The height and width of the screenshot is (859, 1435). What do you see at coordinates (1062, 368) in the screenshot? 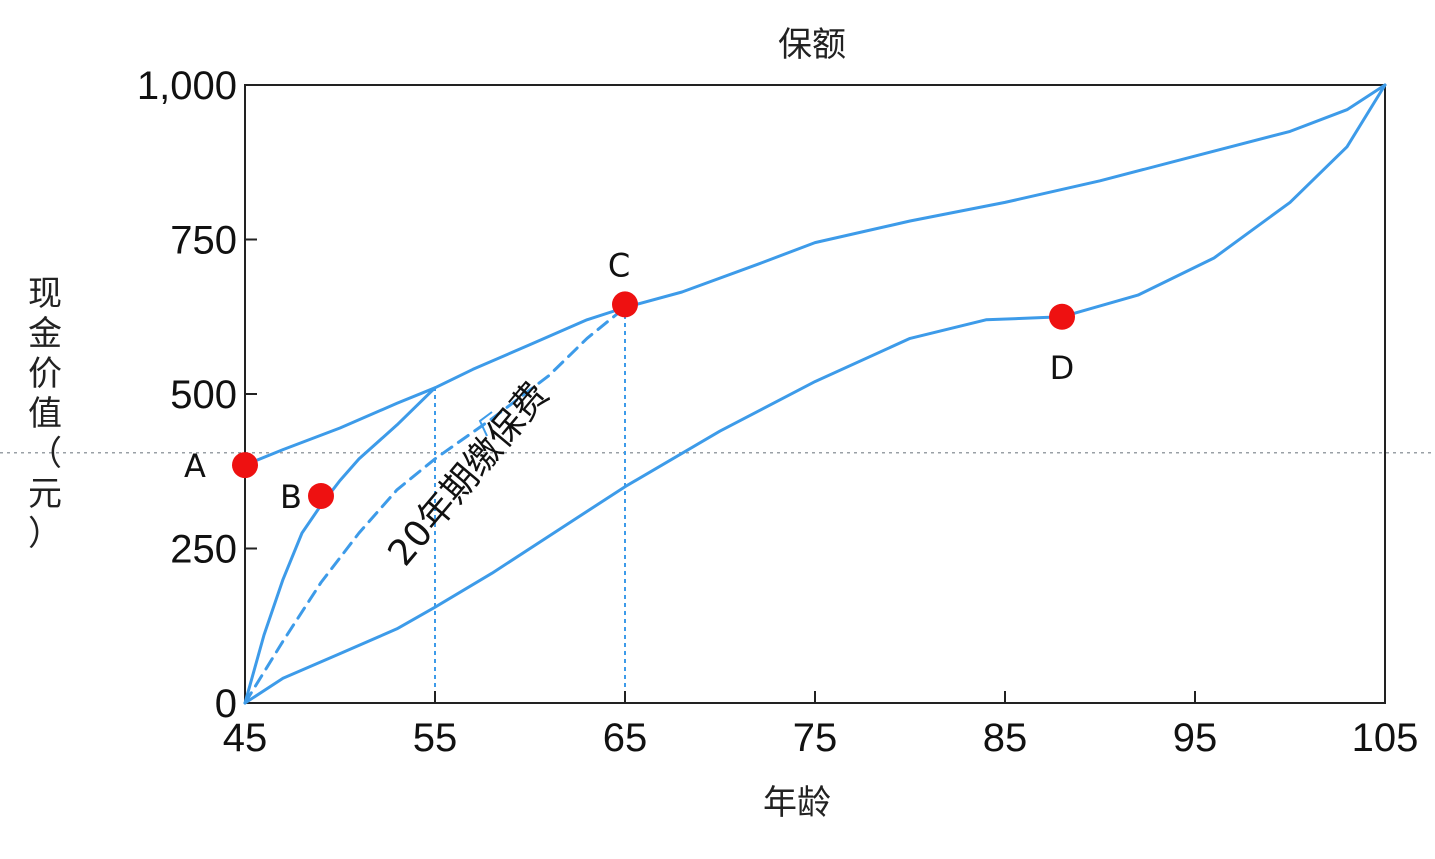
I see `point-label-D: D` at bounding box center [1062, 368].